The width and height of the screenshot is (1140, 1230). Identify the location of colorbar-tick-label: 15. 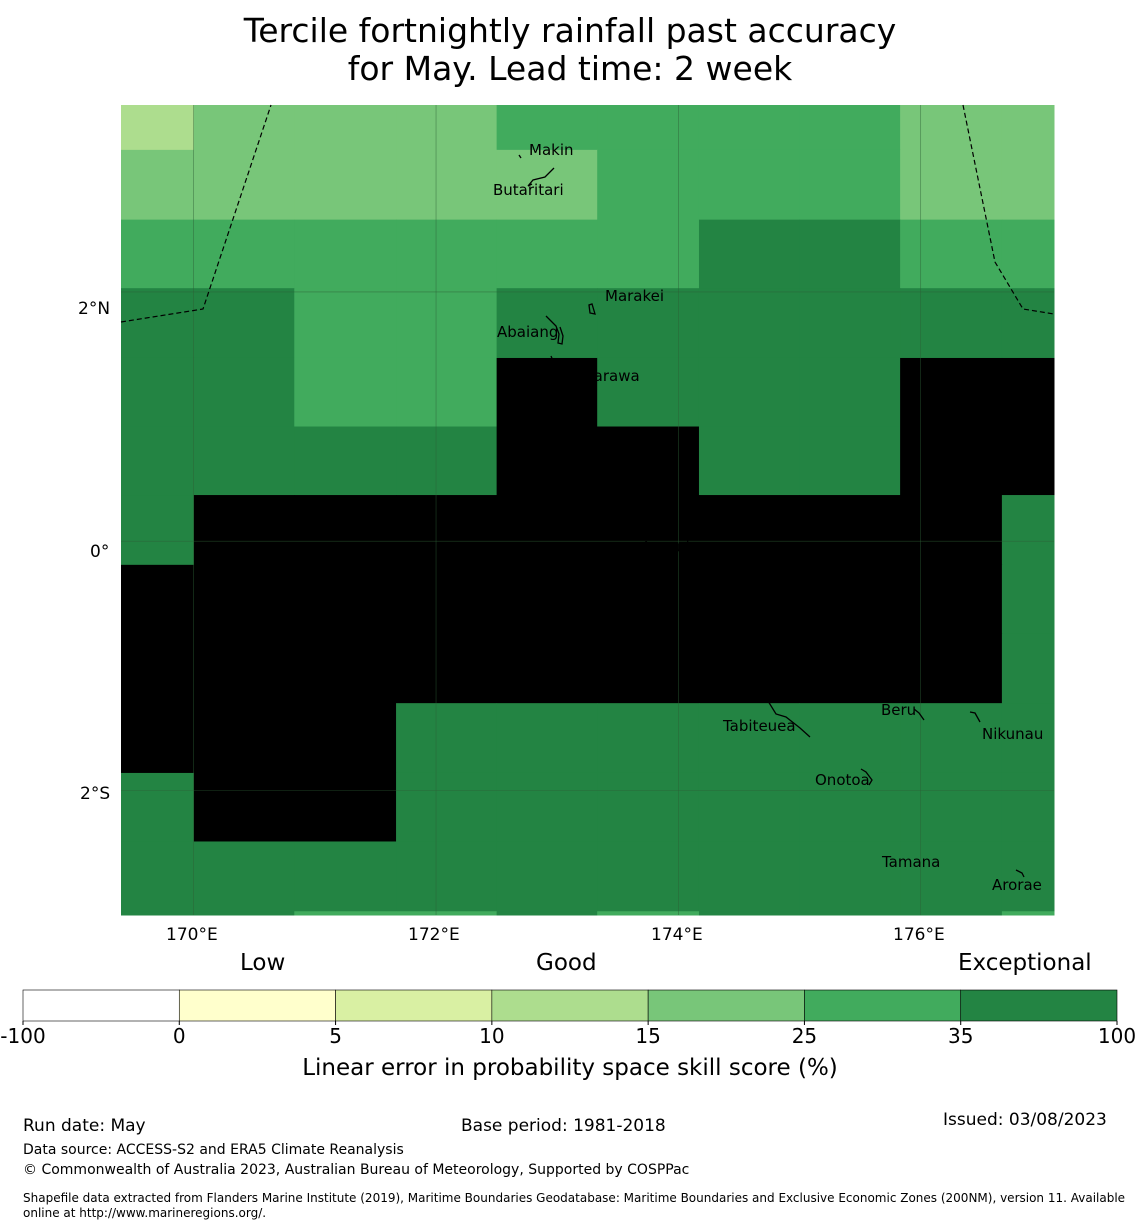
(648, 1036).